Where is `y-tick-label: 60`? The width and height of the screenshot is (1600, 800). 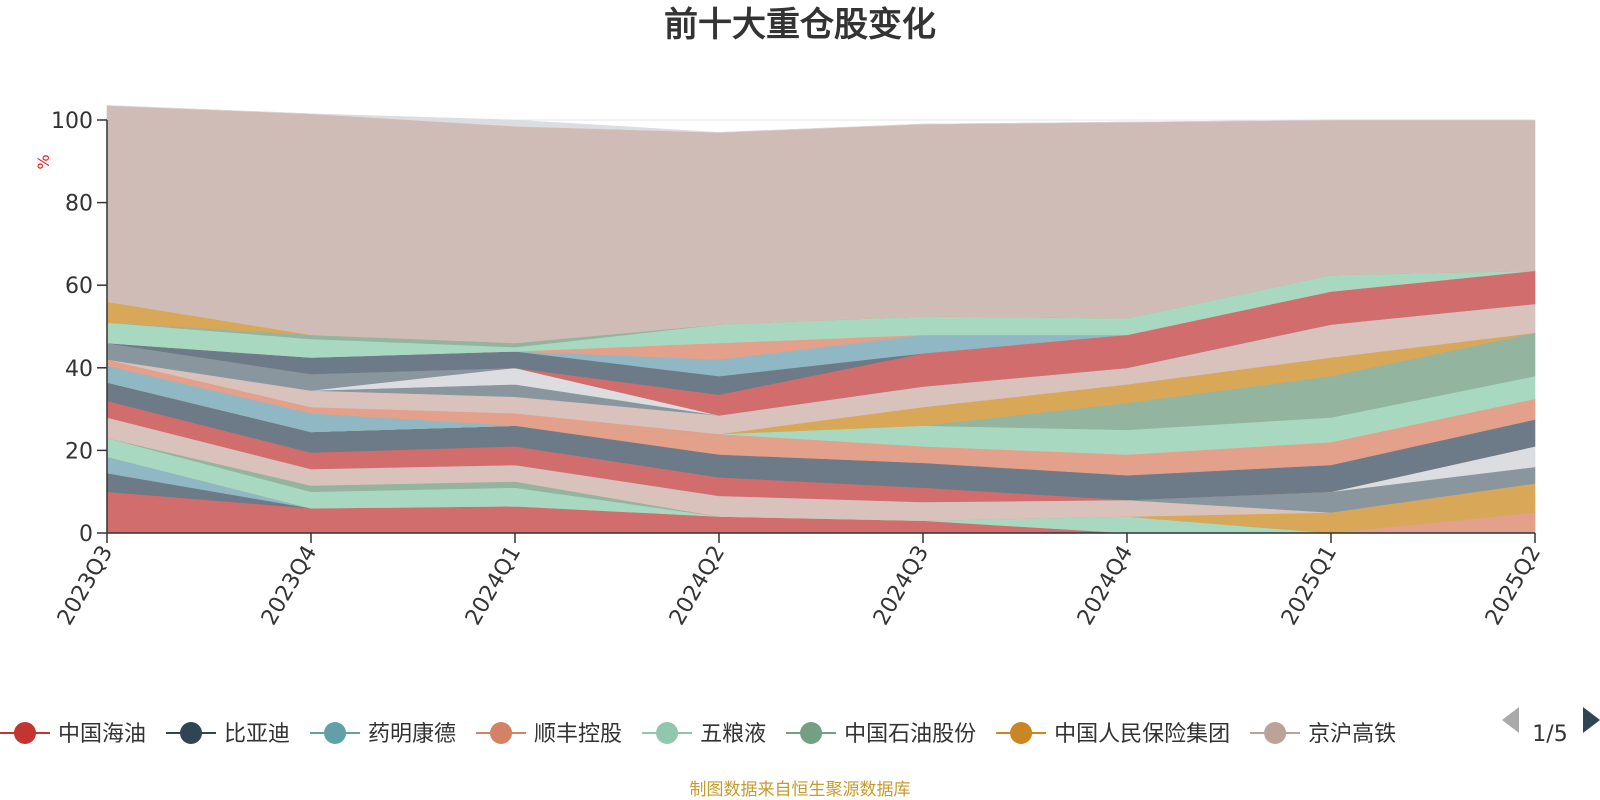 y-tick-label: 60 is located at coordinates (79, 286).